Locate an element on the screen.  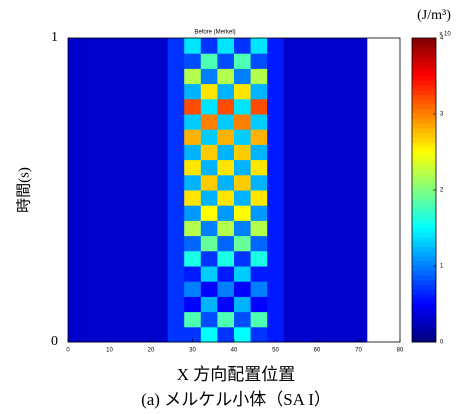
colorbar-exponent: x 10 is located at coordinates (445, 35).